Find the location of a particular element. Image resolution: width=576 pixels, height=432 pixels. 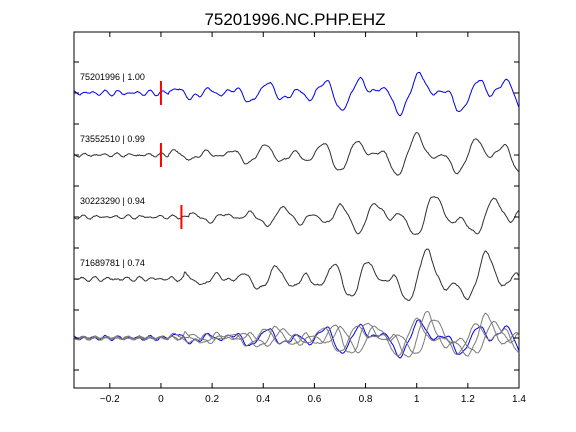

x-tick-label: 0.4 is located at coordinates (263, 399).